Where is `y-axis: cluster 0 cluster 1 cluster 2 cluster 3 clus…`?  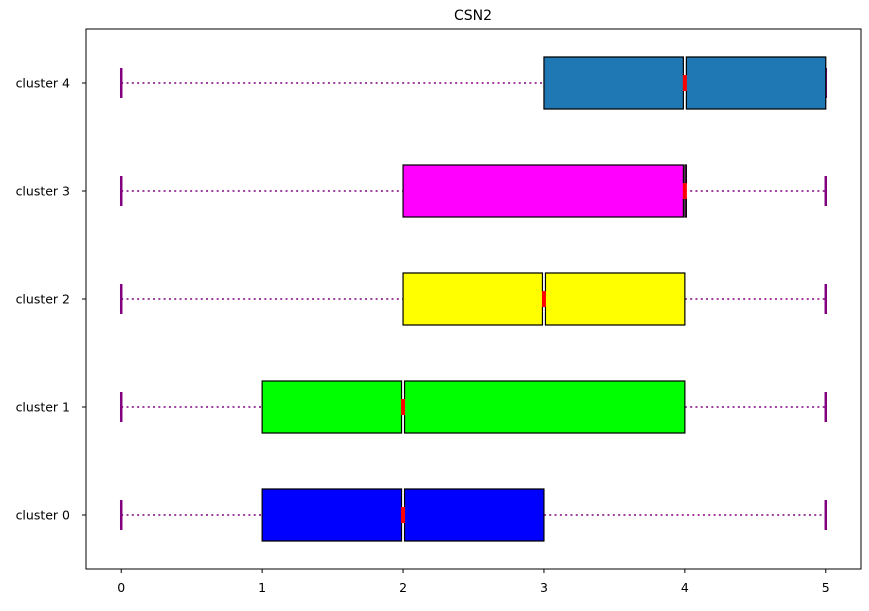 y-axis: cluster 0 cluster 1 cluster 2 cluster 3 clus… is located at coordinates (51, 299).